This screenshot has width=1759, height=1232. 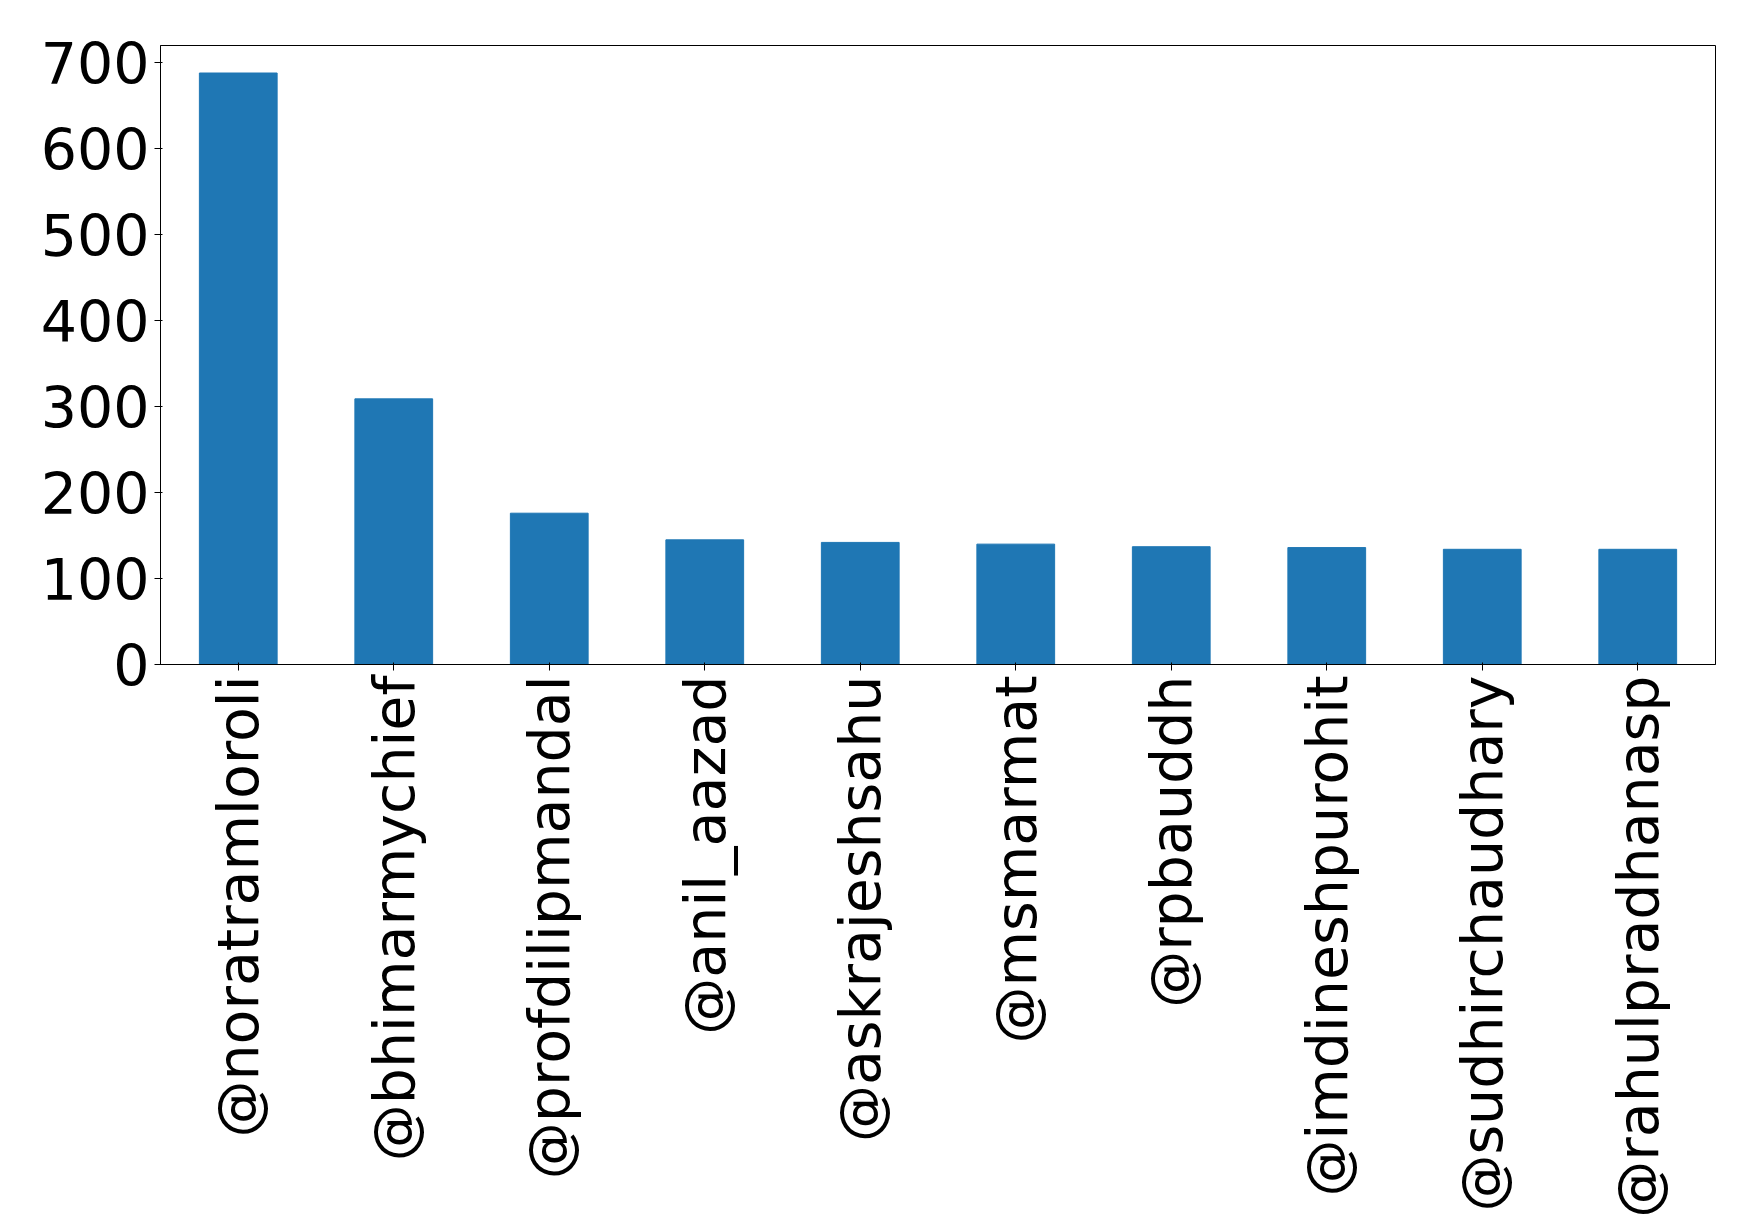 I want to click on x-tick-label: @sudhirchaudhary, so click(x=1482, y=943).